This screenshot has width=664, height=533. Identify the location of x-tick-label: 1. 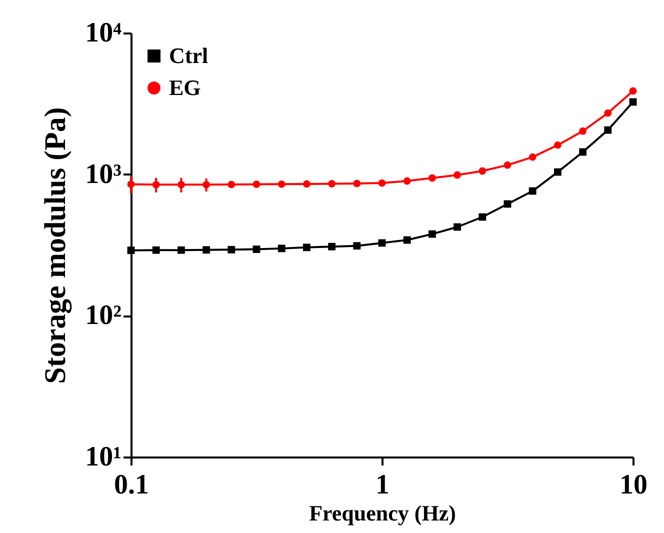
(383, 485).